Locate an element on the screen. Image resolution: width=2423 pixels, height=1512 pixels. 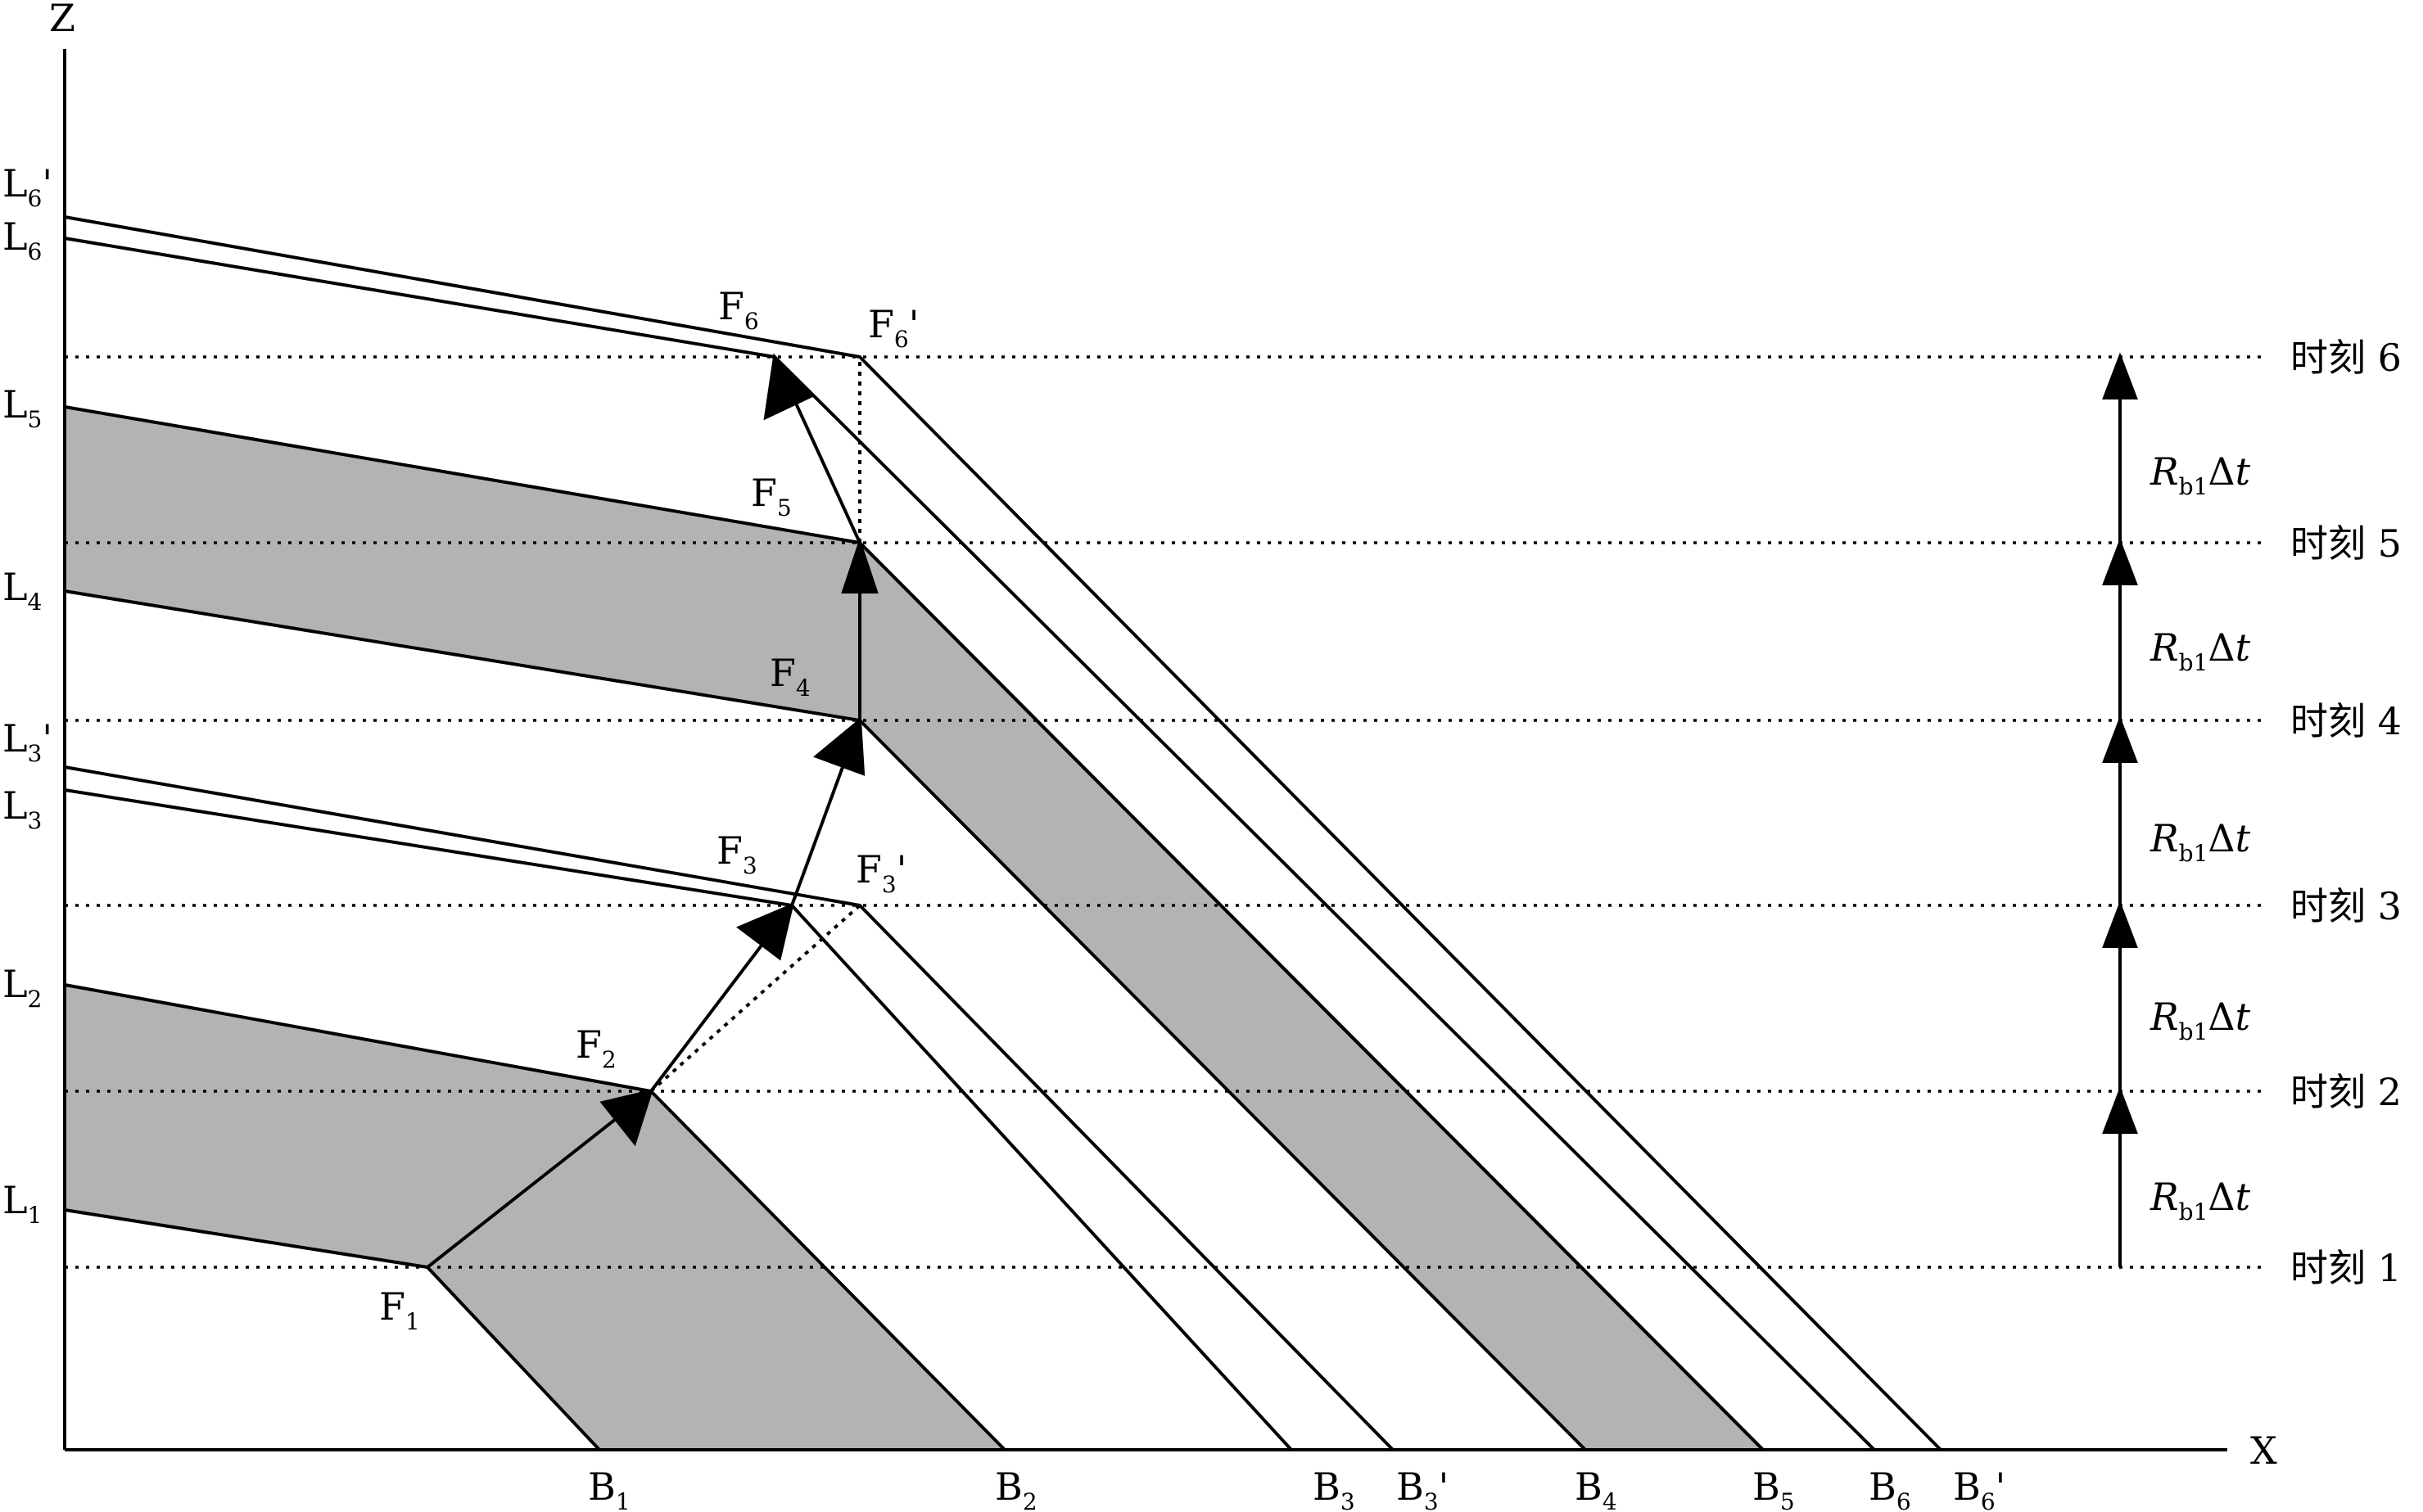
time-labels: 时刻 1 时刻 2 时刻 3 时刻 4 时刻 5 时刻 6 is located at coordinates (2346, 813).